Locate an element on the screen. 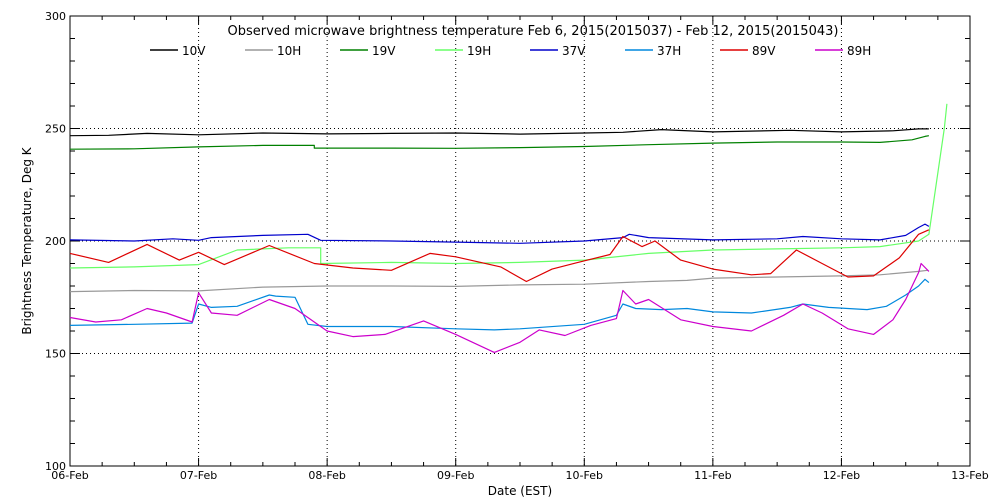 This screenshot has height=504, width=1000. series-line-37h is located at coordinates (499, 304).